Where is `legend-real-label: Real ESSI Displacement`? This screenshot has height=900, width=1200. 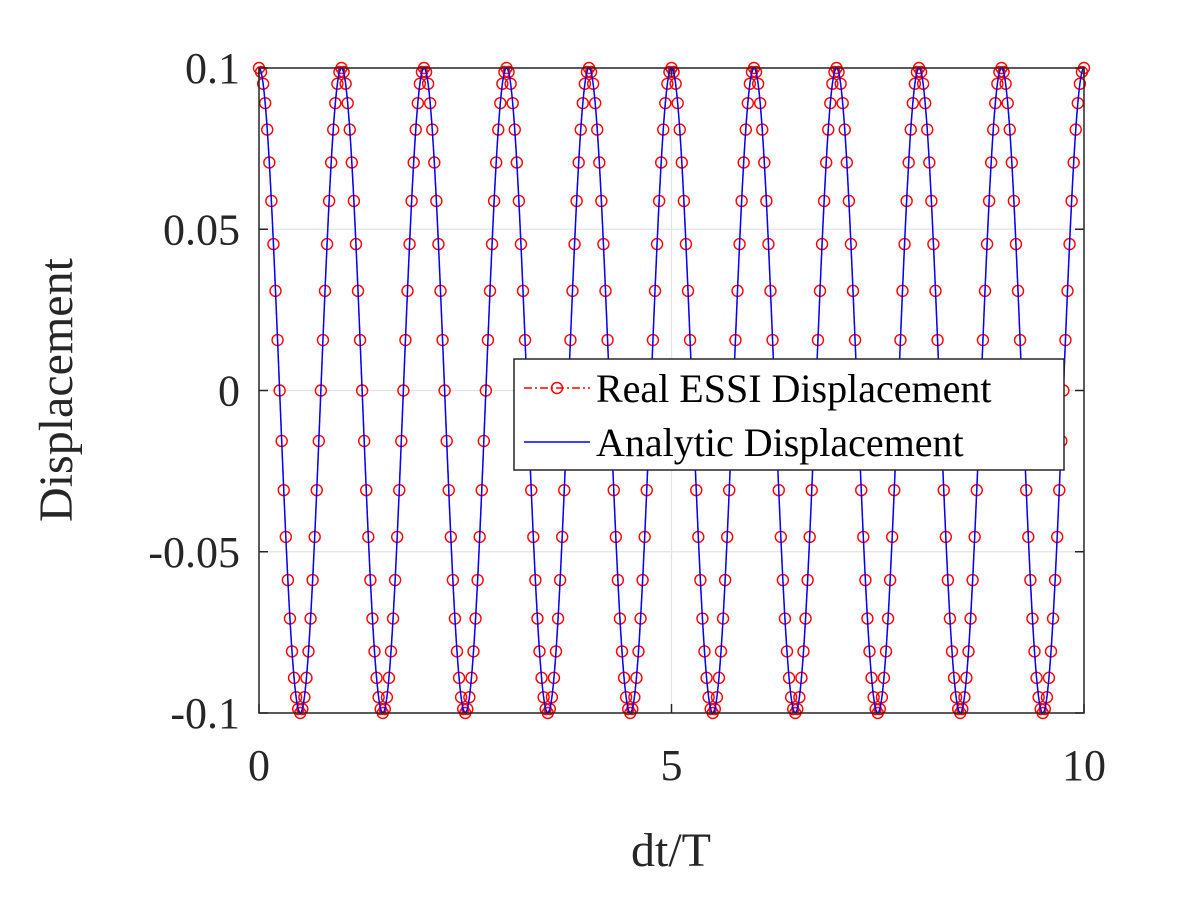
legend-real-label: Real ESSI Displacement is located at coordinates (793, 388).